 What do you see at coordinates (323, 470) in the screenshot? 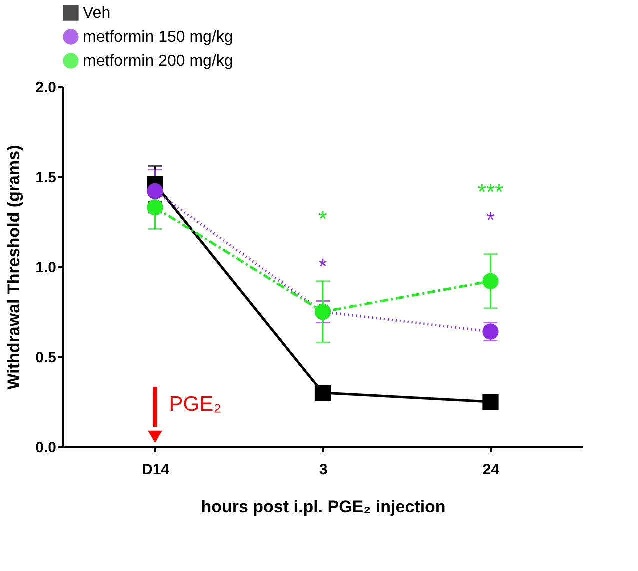
I see `x-tick-label: 3` at bounding box center [323, 470].